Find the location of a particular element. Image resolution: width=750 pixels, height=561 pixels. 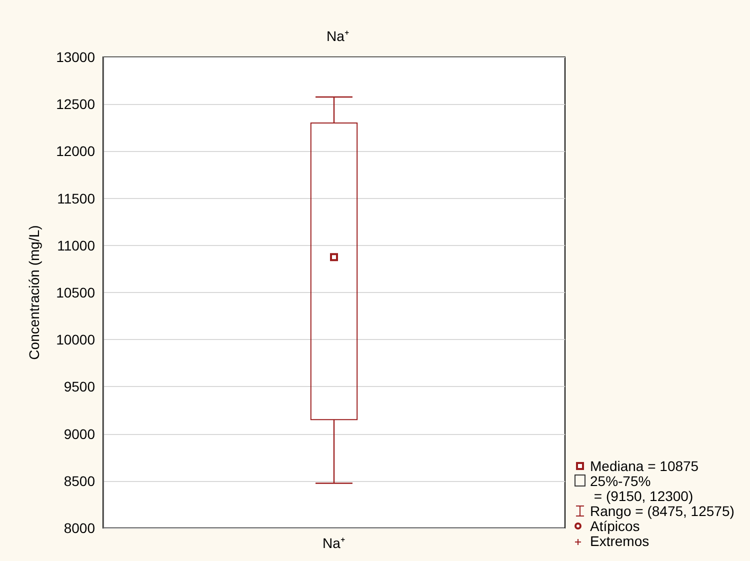

y-tick-label: 11500 is located at coordinates (76, 198).